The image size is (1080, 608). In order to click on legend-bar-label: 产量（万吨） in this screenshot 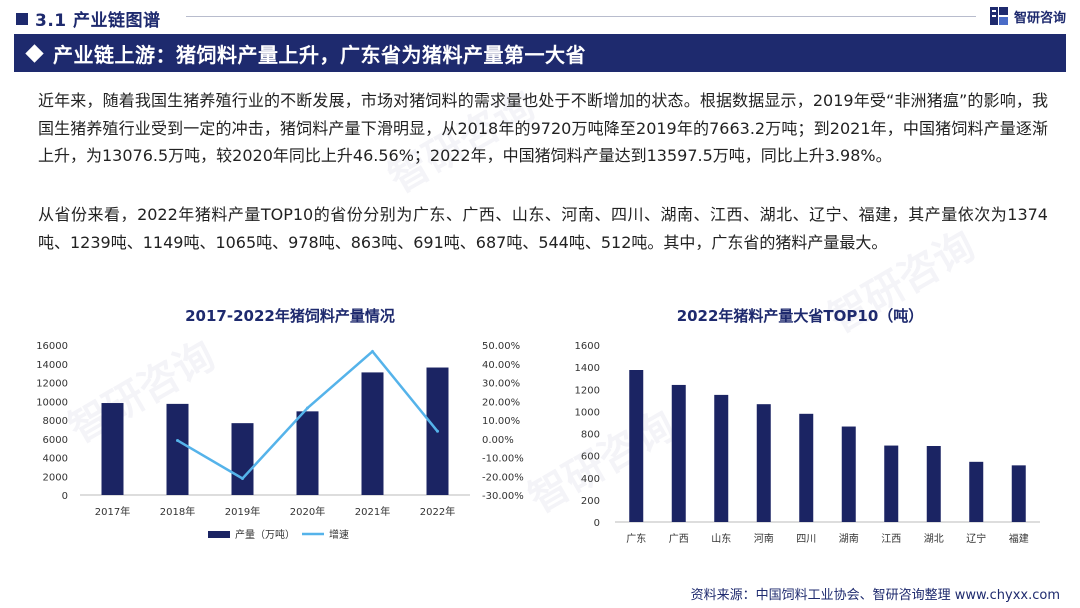, I will do `click(265, 534)`.